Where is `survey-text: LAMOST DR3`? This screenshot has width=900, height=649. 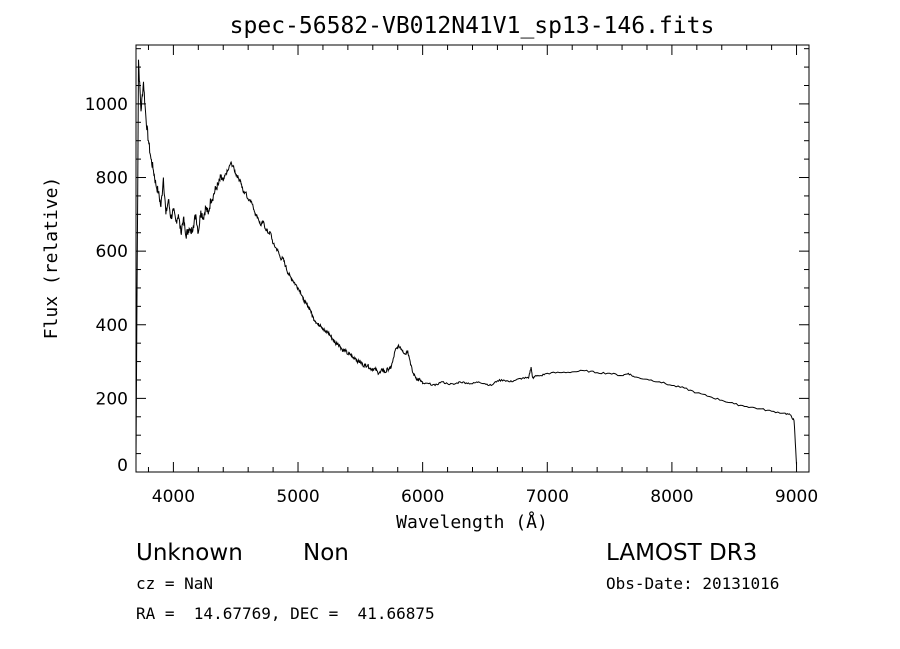
survey-text: LAMOST DR3 is located at coordinates (681, 553).